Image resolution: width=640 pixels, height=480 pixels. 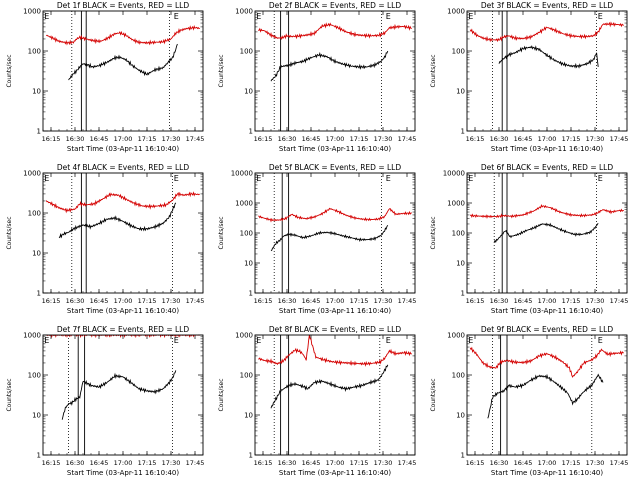 I want to click on chart-title: Det 1f BLACK = Events, RED = LLD, so click(x=123, y=5).